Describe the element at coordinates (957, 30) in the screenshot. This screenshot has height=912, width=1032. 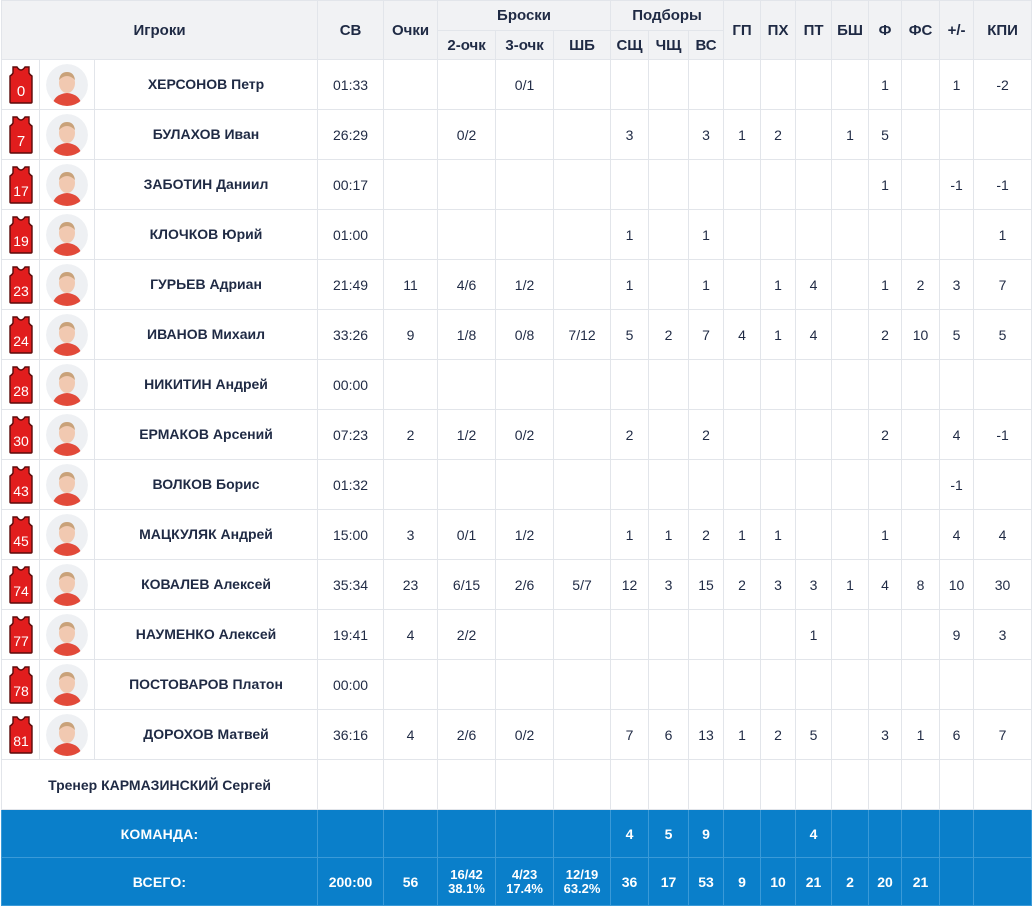
I see `header-plus-minus: +/-` at that location.